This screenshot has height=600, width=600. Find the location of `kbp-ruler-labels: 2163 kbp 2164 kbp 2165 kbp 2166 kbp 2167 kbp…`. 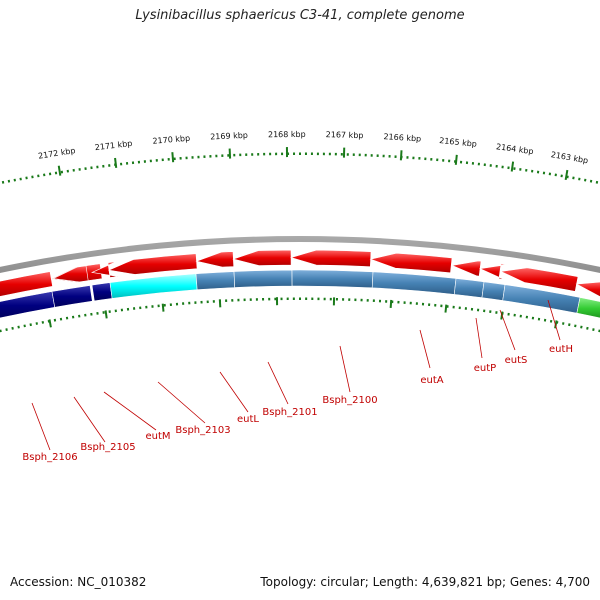

kbp-ruler-labels: 2163 kbp 2164 kbp 2165 kbp 2166 kbp 2167 kbp… is located at coordinates (313, 147).